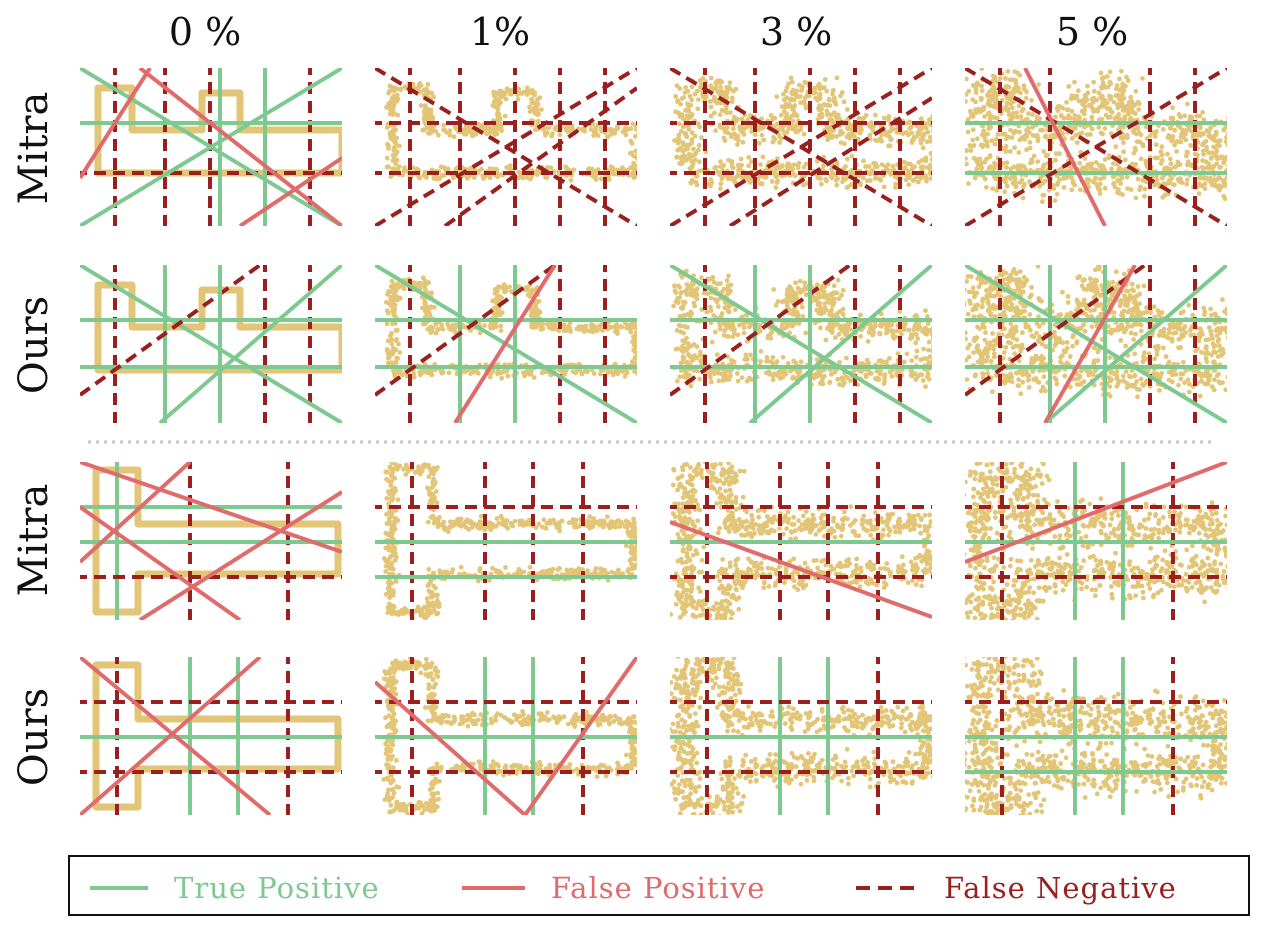 The width and height of the screenshot is (1269, 935). I want to click on panel-r1-c0, so click(211, 344).